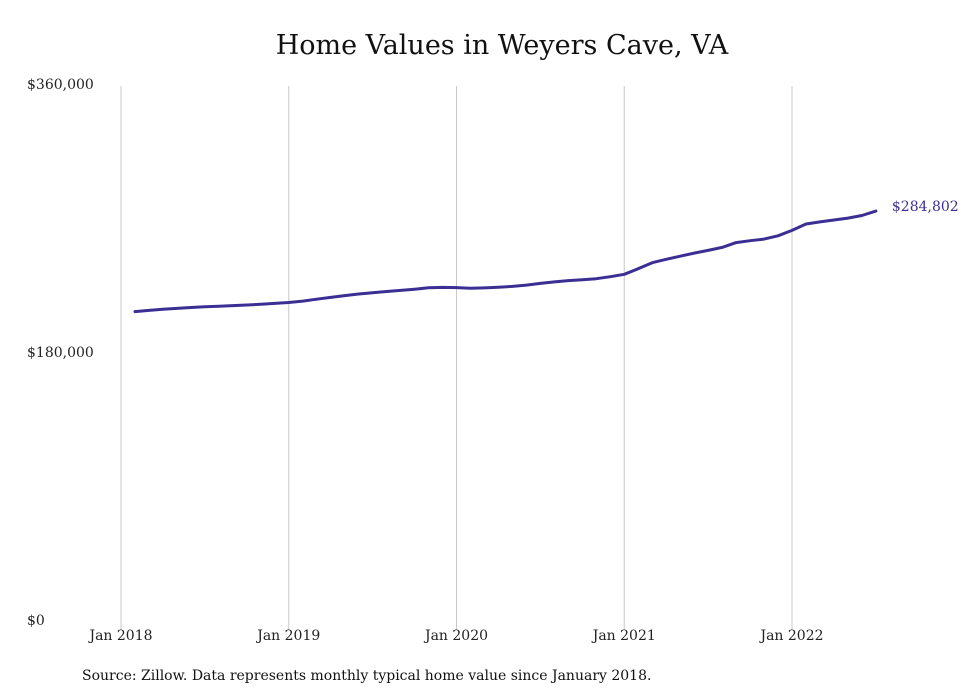 This screenshot has width=980, height=699. I want to click on x-tick-label: Jan 2019, so click(287, 636).